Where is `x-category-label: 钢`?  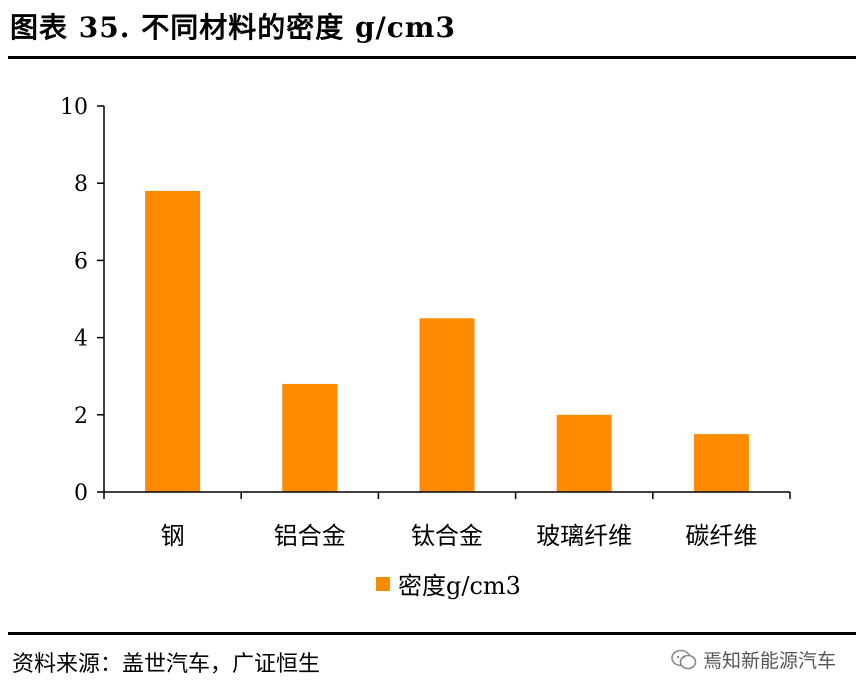
x-category-label: 钢 is located at coordinates (173, 536).